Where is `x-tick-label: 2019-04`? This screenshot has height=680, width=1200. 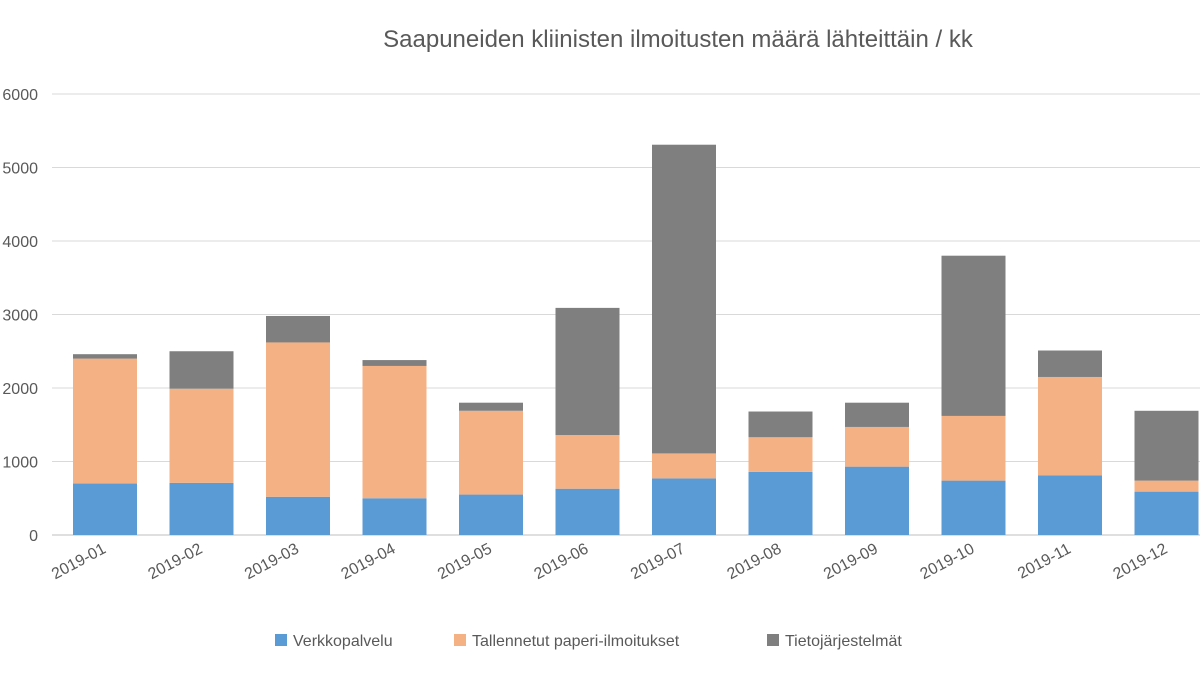
x-tick-label: 2019-04 is located at coordinates (369, 561).